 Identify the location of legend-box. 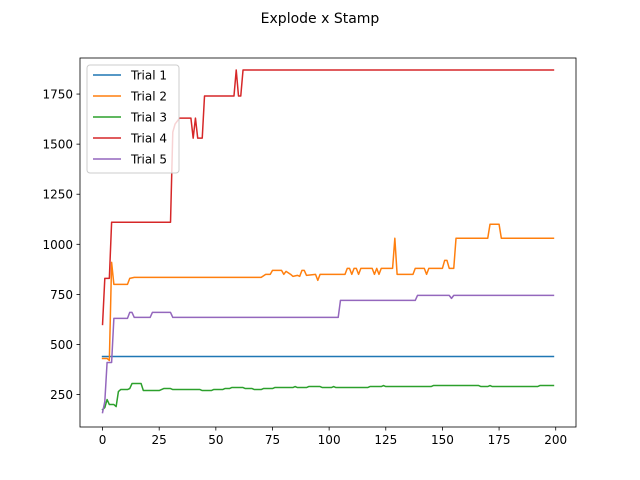
(133, 119).